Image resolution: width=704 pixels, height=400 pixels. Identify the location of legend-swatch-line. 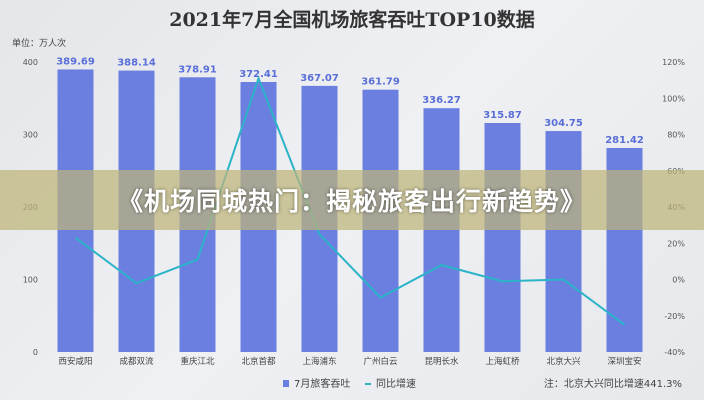
(368, 384).